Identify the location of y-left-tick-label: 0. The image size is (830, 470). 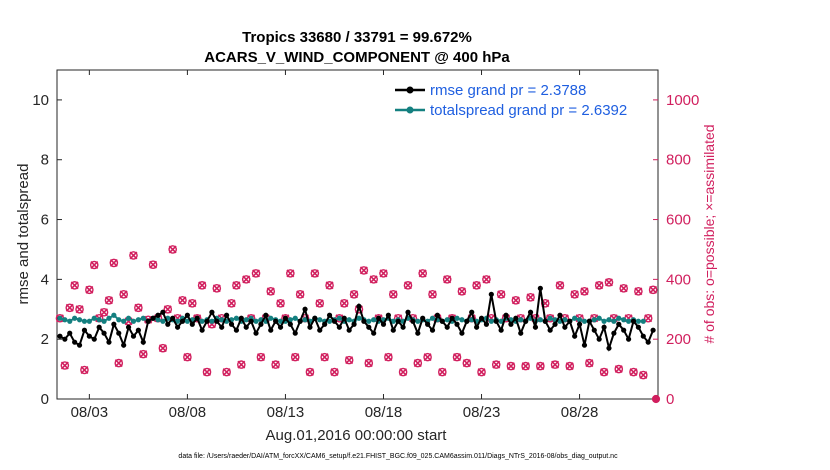
(45, 399).